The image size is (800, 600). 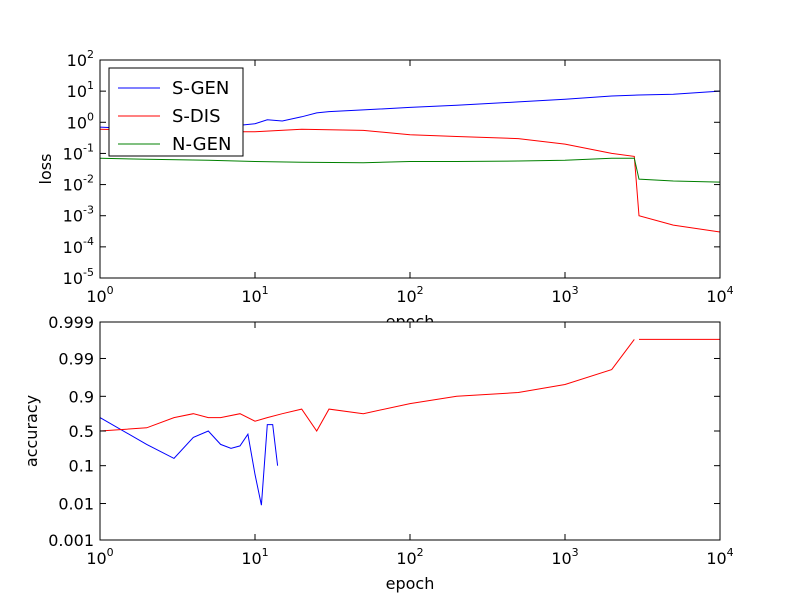 What do you see at coordinates (71, 540) in the screenshot?
I see `accuracy-ytick-label: 0.001` at bounding box center [71, 540].